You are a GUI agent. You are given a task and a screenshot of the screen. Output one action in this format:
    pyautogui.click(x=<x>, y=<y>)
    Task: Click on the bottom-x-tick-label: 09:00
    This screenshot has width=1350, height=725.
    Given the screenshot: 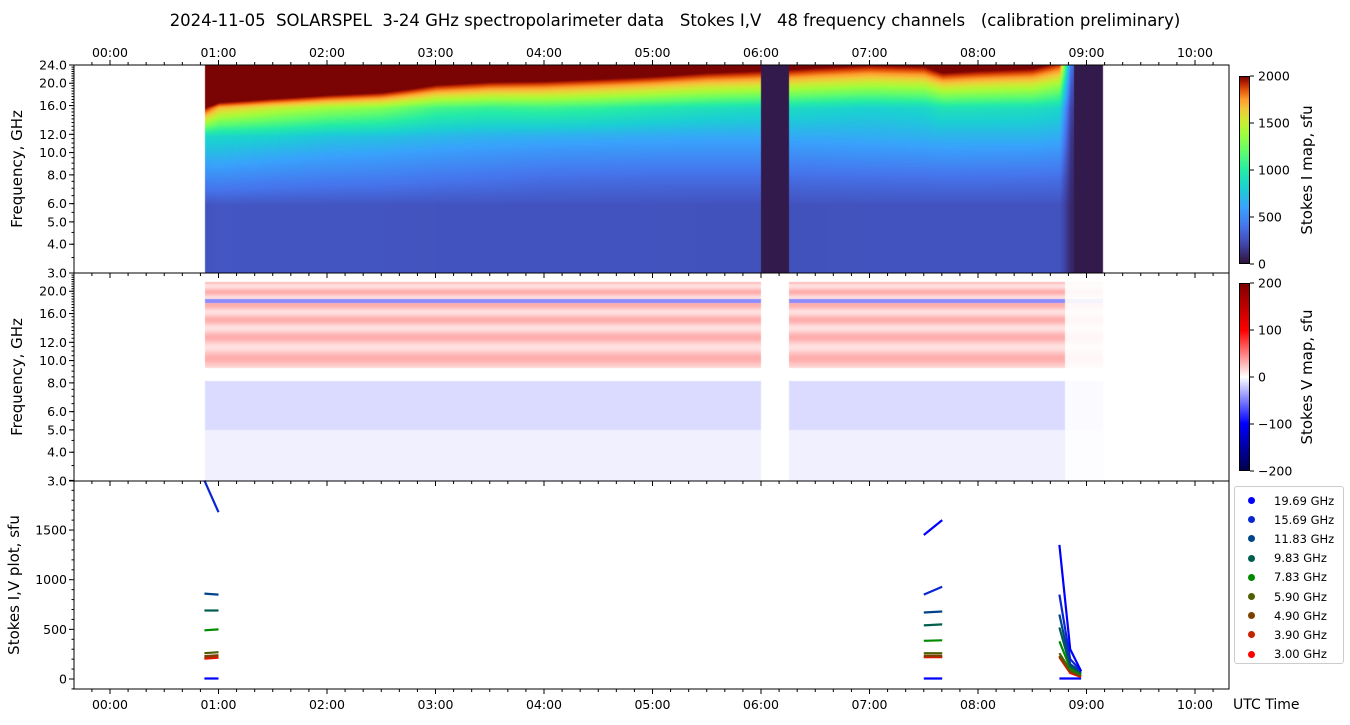 What is the action you would take?
    pyautogui.click(x=1086, y=704)
    